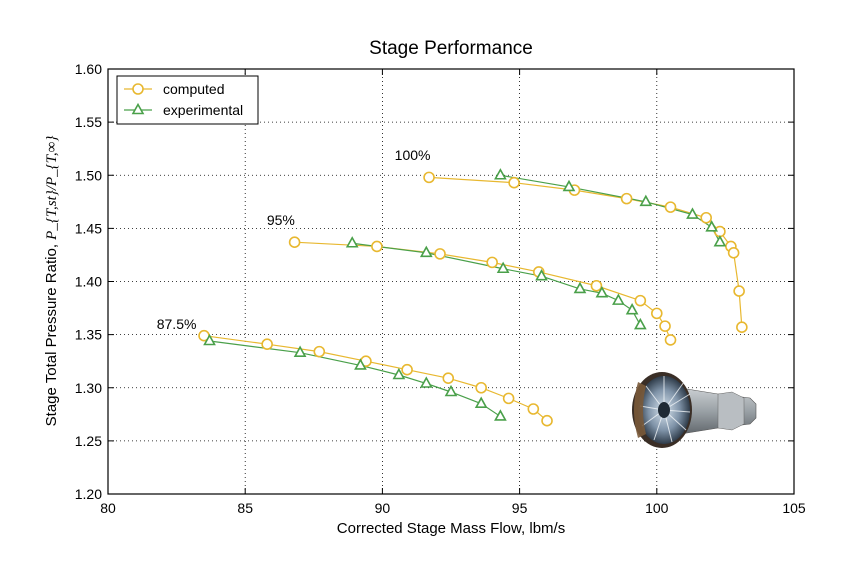 This screenshot has width=849, height=570. Describe the element at coordinates (88, 175) in the screenshot. I see `y-tick-label: 1.50` at that location.